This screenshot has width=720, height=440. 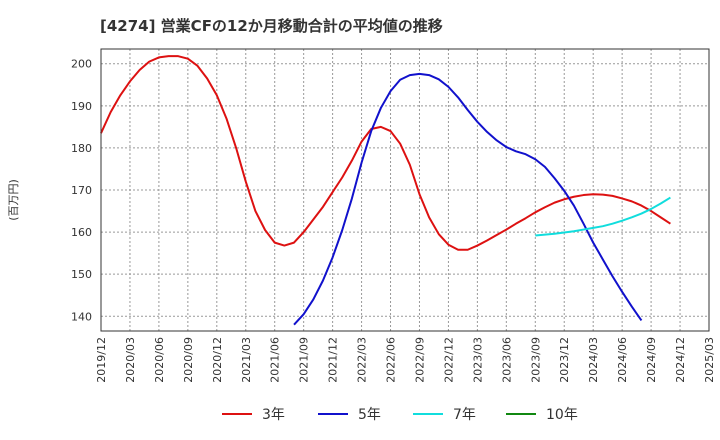 I want to click on x-tick-label: 2023/06, so click(x=506, y=360).